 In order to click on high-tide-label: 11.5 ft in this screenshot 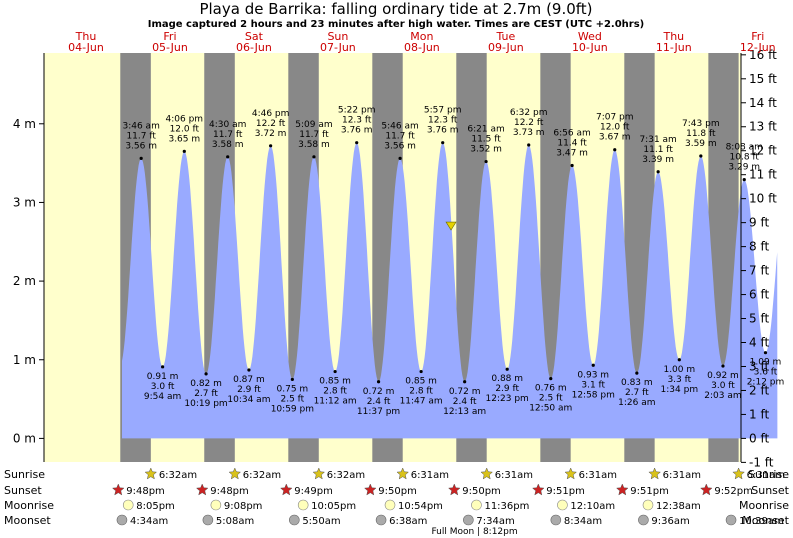, I will do `click(486, 140)`.